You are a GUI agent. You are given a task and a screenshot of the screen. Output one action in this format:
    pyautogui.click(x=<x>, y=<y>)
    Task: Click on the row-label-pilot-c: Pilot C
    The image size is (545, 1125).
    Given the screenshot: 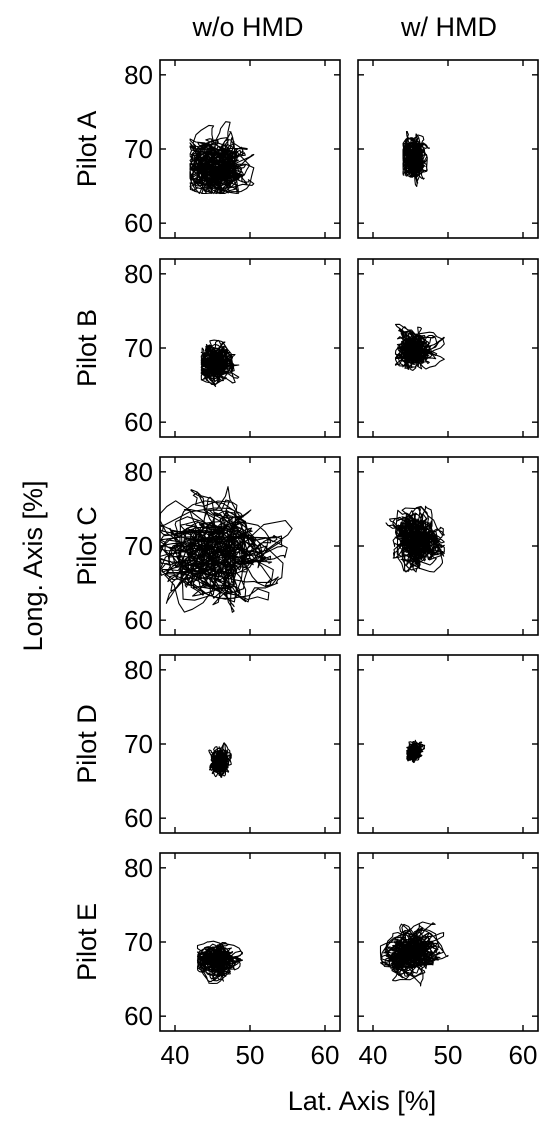 What is the action you would take?
    pyautogui.click(x=87, y=546)
    